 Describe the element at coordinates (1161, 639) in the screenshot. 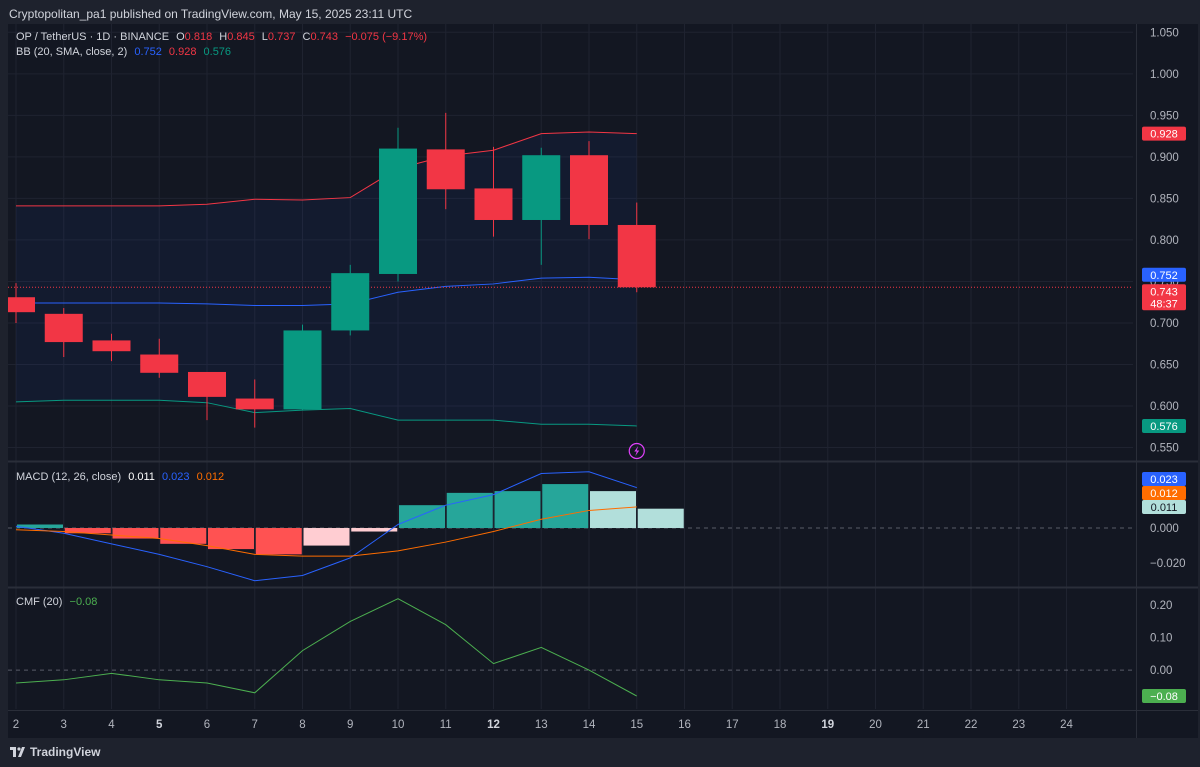

I see `cmf-axis-tick-label: 0.10` at that location.